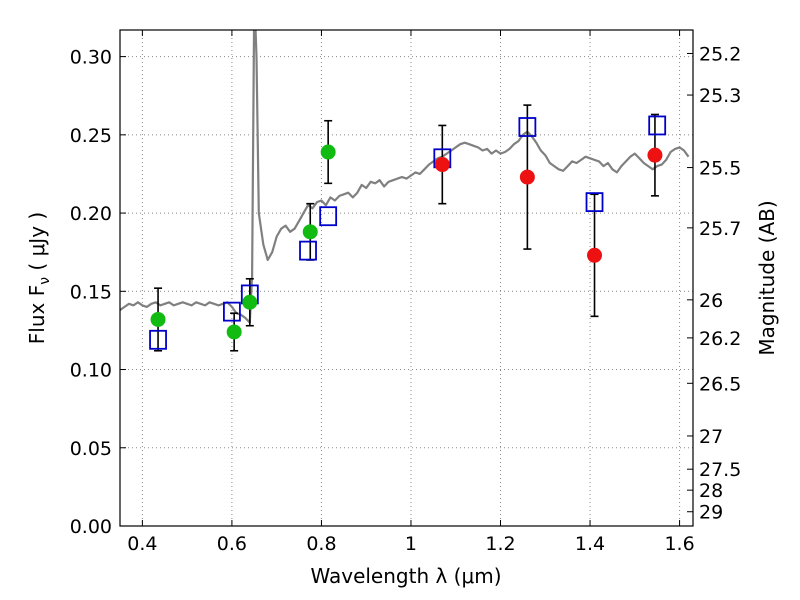 Image resolution: width=800 pixels, height=600 pixels. I want to click on y2-tick-label: 29, so click(711, 513).